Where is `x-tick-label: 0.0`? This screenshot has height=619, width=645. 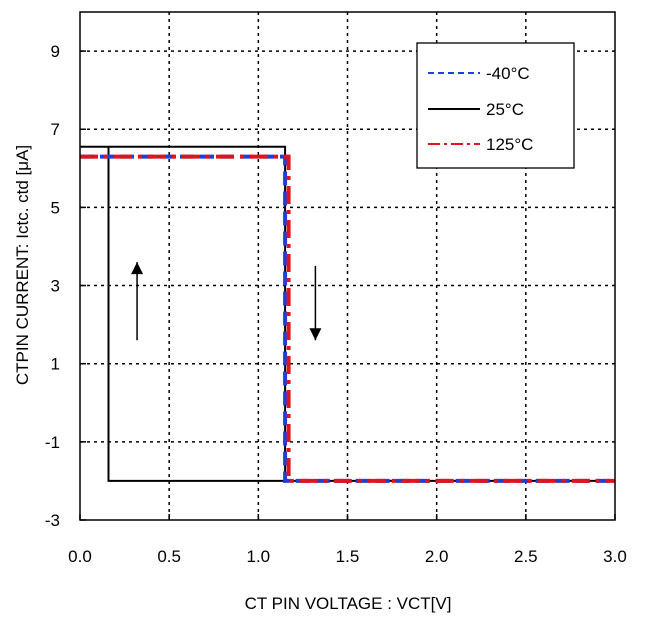
x-tick-label: 0.0 is located at coordinates (80, 556).